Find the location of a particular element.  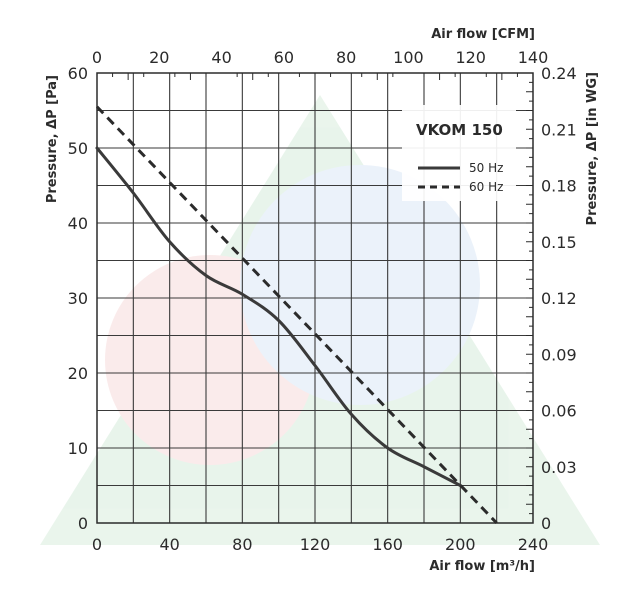

y-left-tick-label: 10 is located at coordinates (78, 448).